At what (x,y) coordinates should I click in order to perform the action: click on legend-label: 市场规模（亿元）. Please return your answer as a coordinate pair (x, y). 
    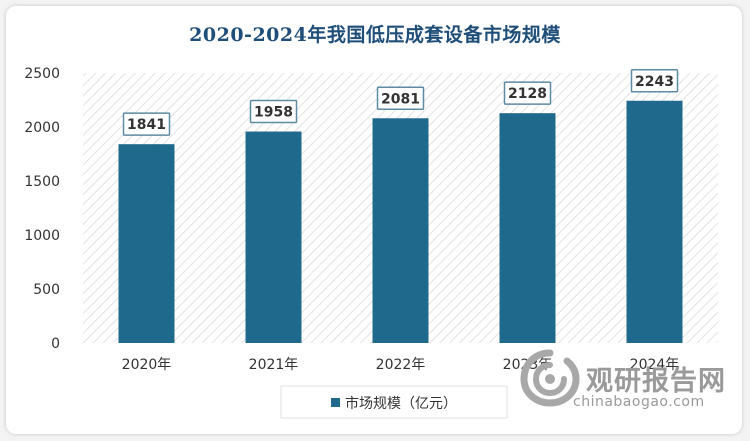
    Looking at the image, I should click on (401, 403).